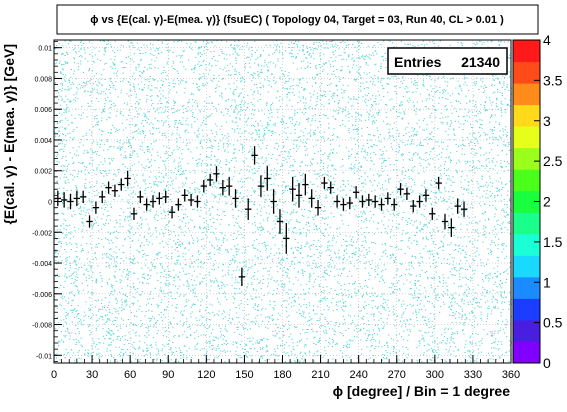  I want to click on x-tick-label: 150, so click(244, 375).